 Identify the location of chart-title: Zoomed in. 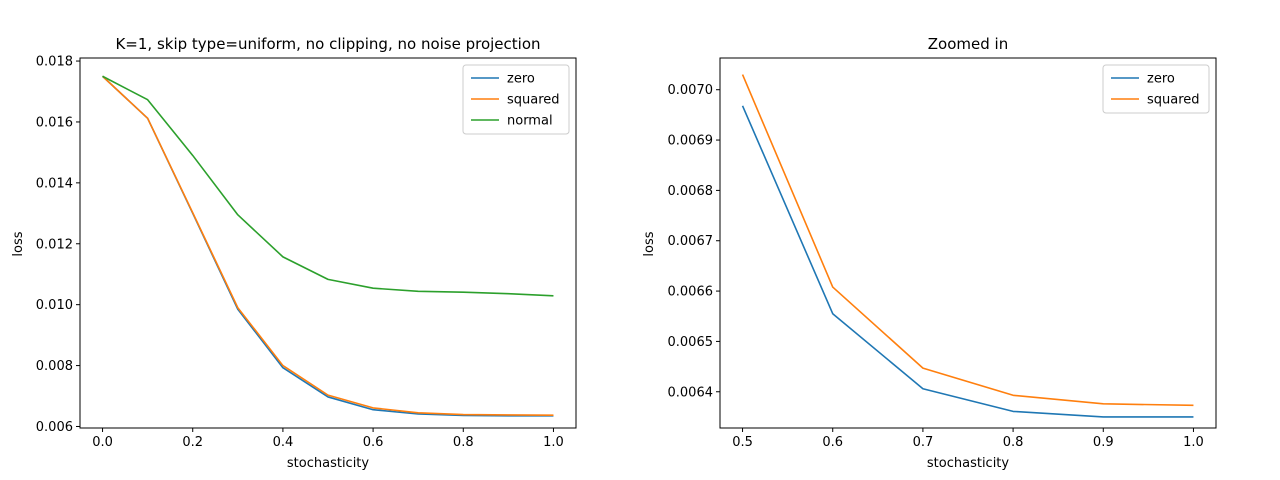
(968, 44).